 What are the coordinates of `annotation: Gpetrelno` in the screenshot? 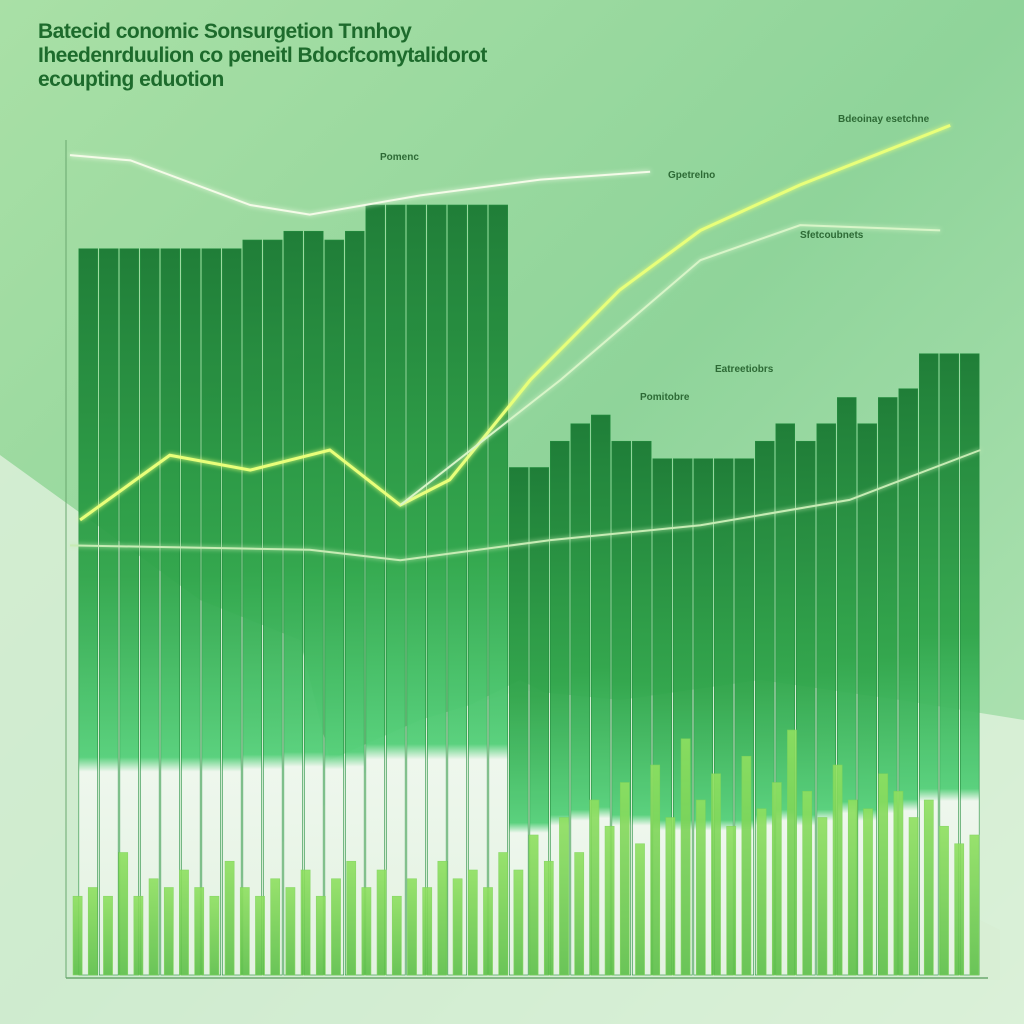 It's located at (691, 175).